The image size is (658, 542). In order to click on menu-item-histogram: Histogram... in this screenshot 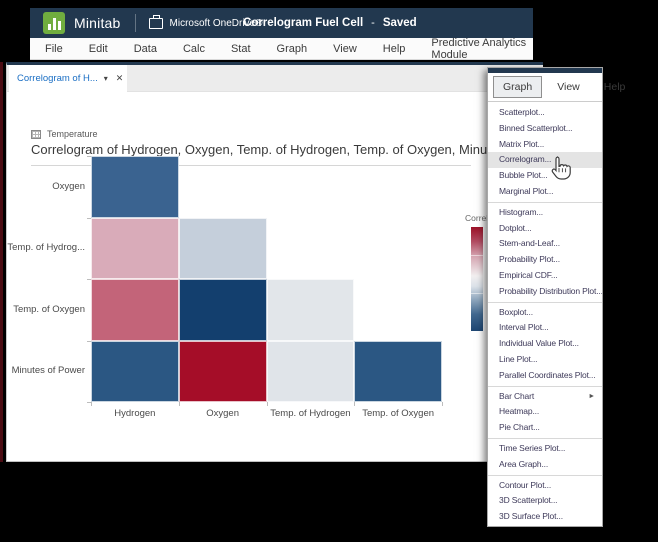, I will do `click(521, 211)`.